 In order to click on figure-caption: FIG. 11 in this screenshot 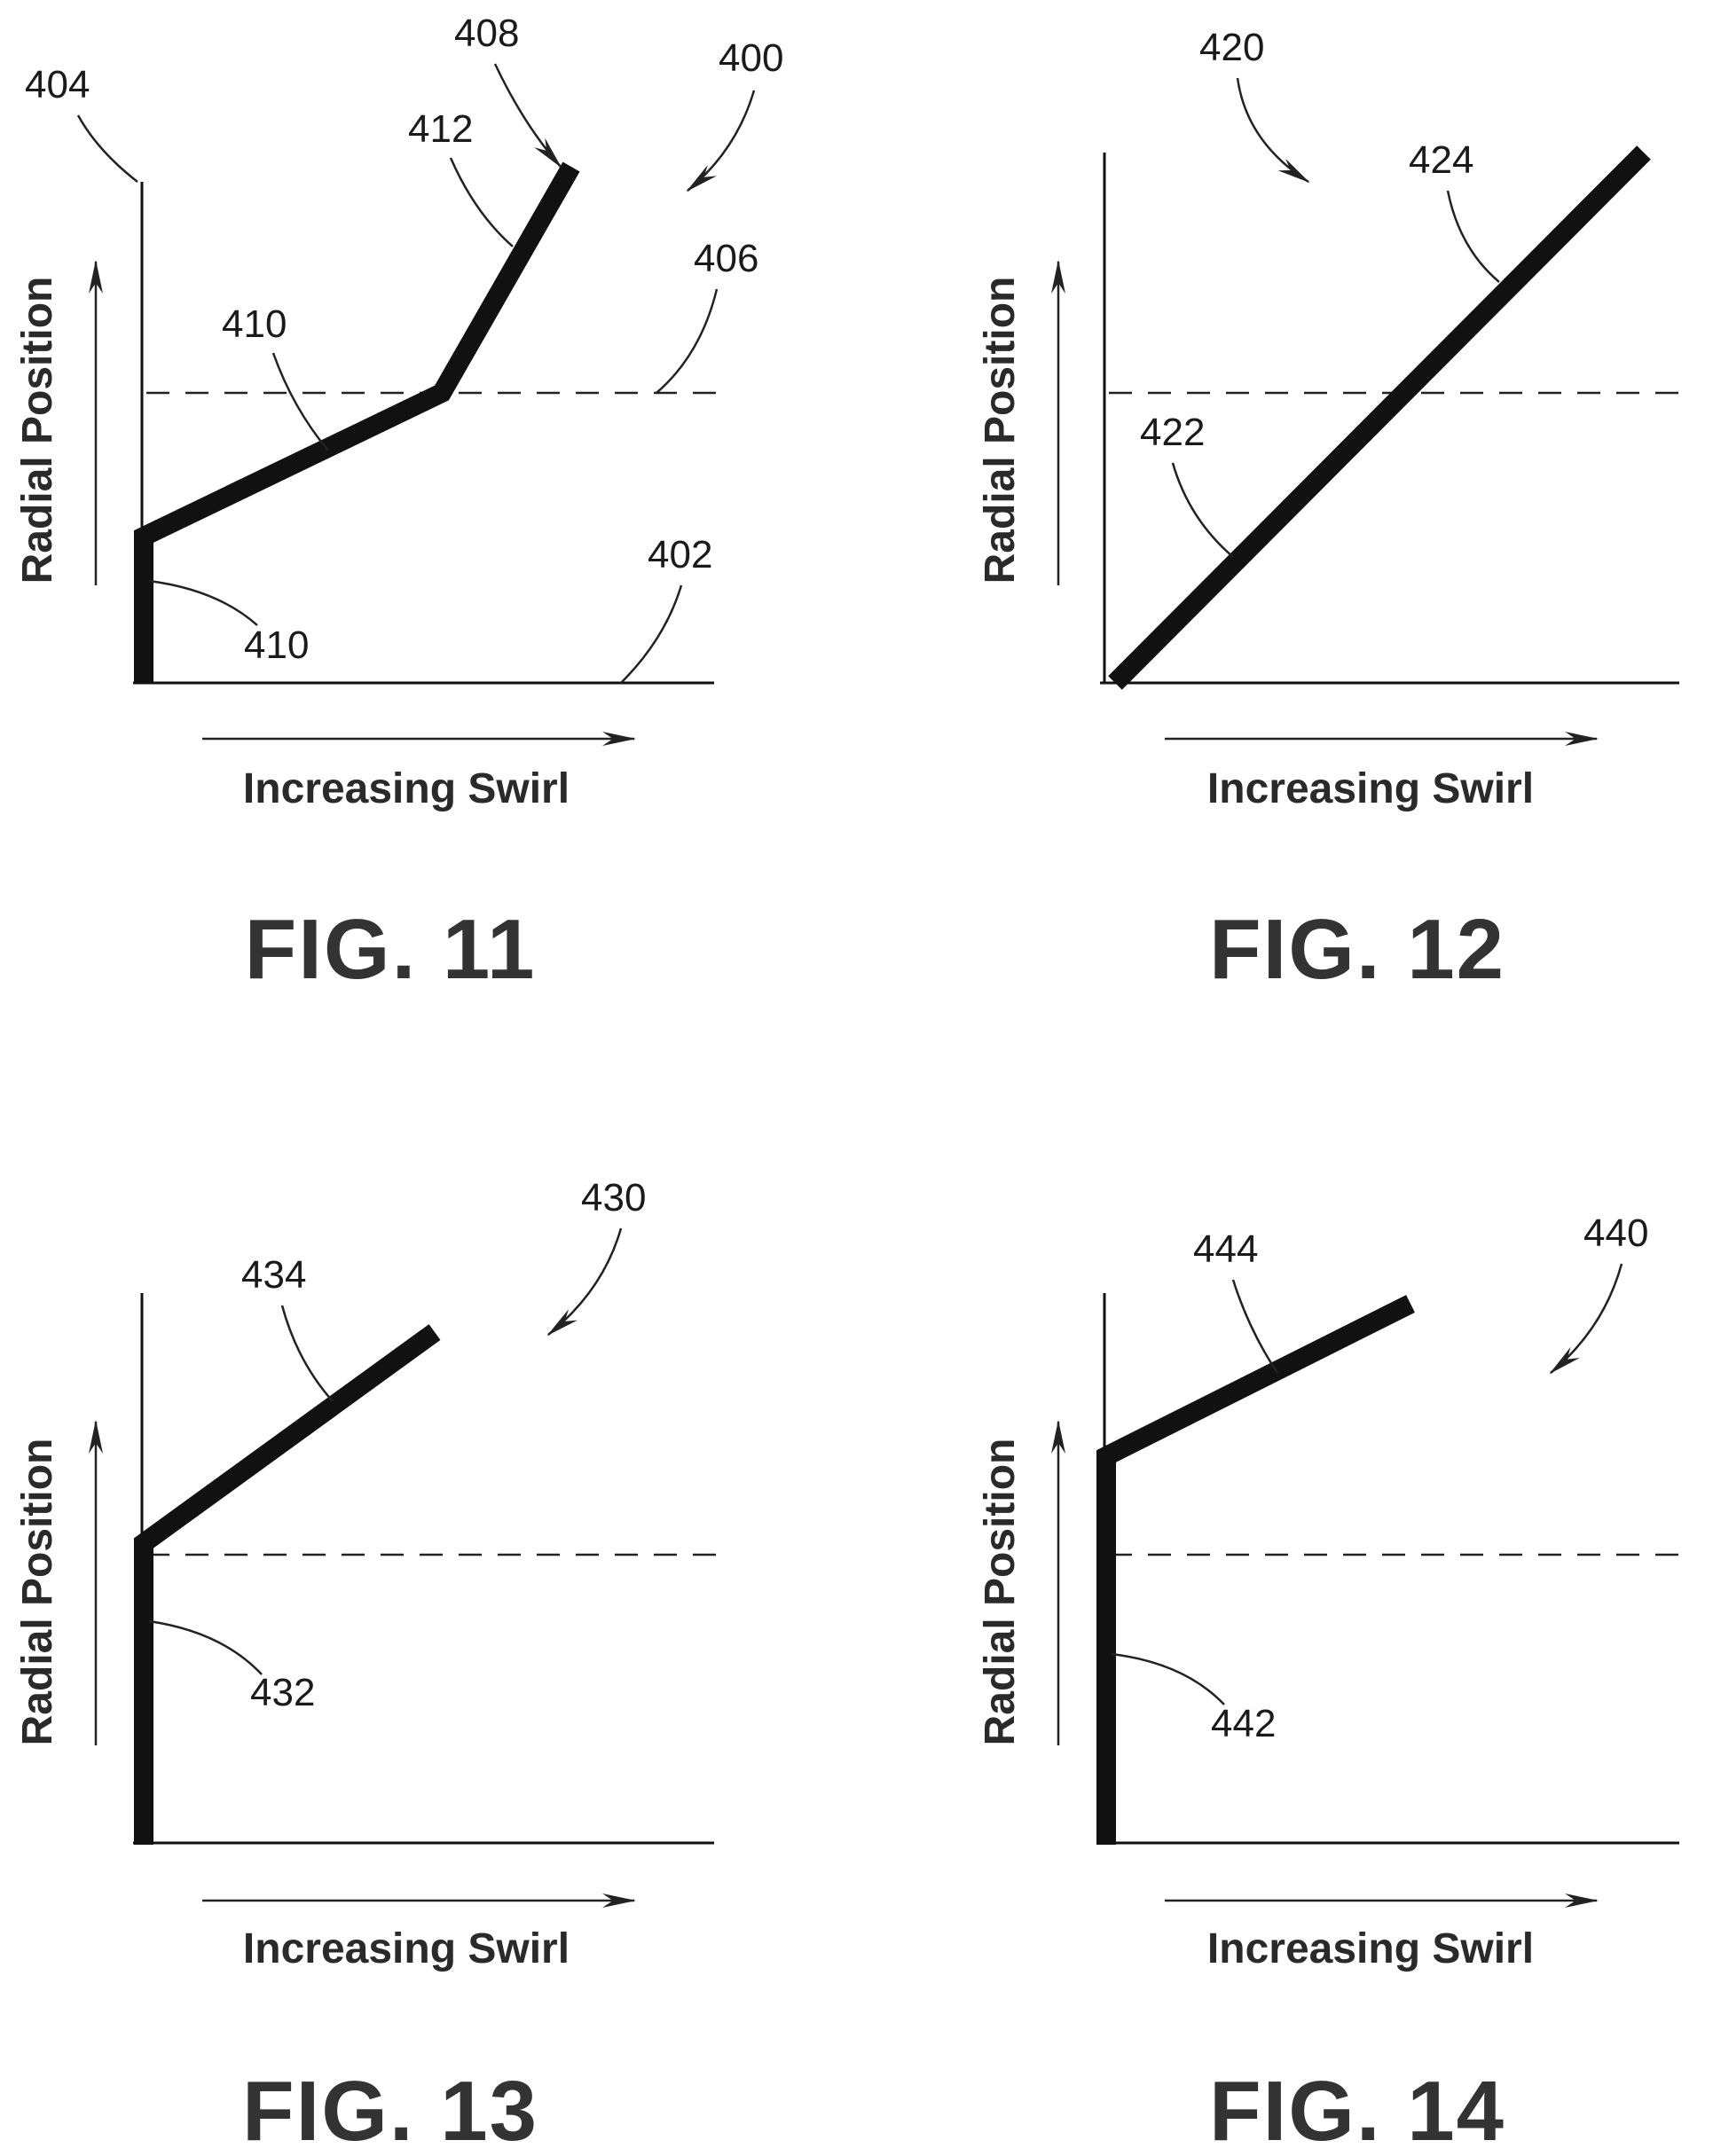, I will do `click(391, 949)`.